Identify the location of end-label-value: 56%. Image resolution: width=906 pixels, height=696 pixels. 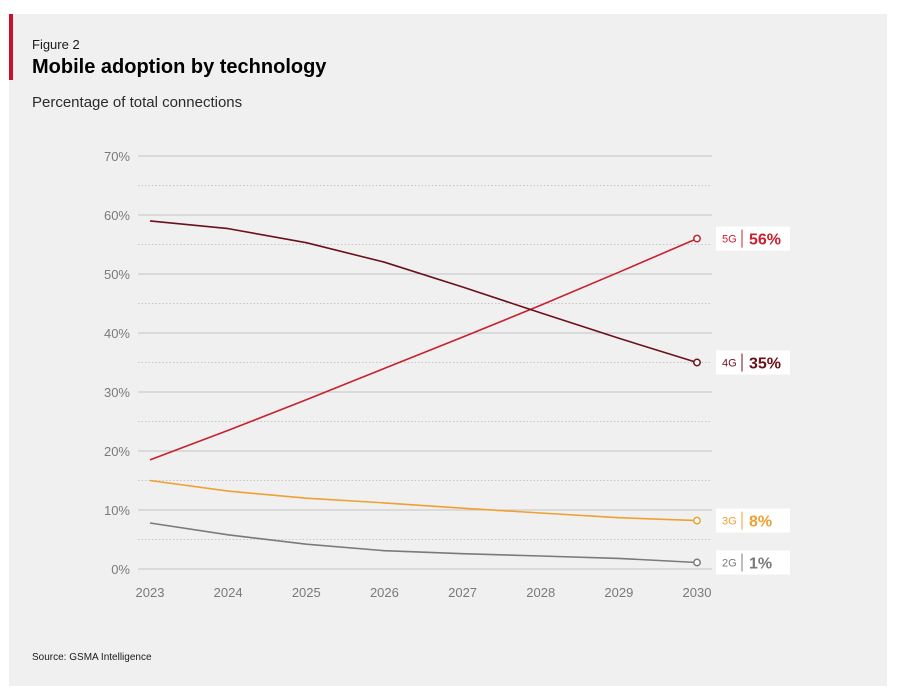
(765, 240).